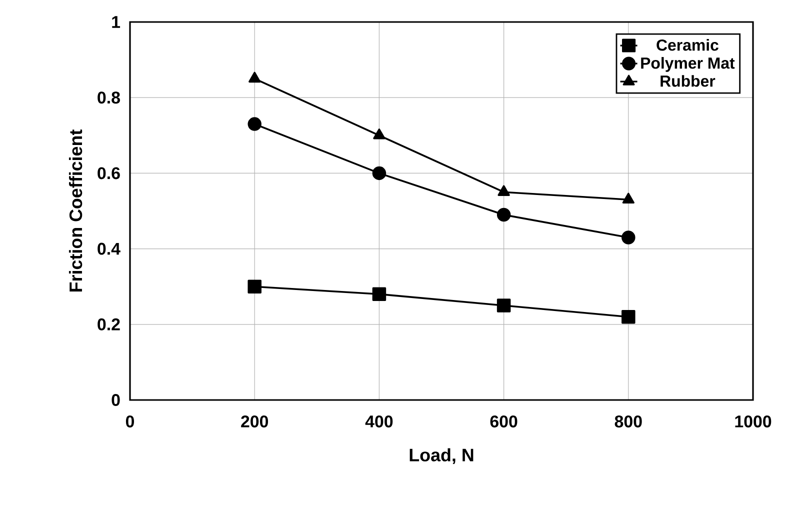 The image size is (793, 532). I want to click on x-tick-label: 800, so click(628, 421).